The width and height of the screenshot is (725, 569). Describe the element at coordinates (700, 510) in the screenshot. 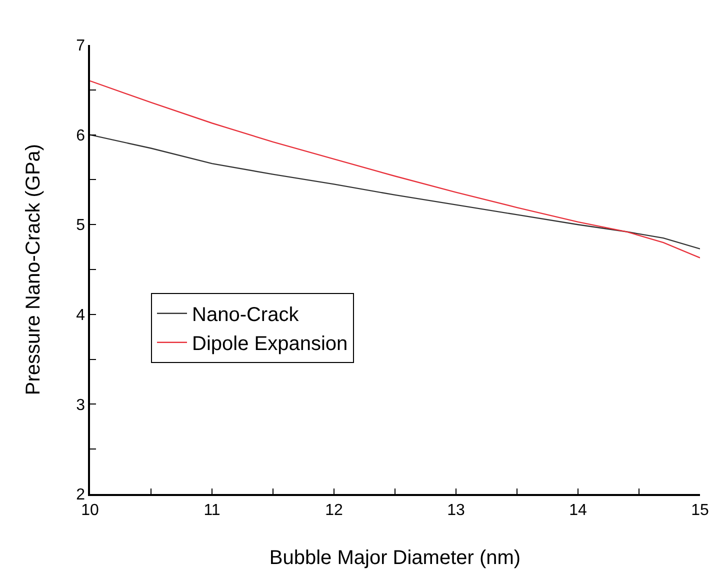

I see `x-tick-label: 15` at that location.